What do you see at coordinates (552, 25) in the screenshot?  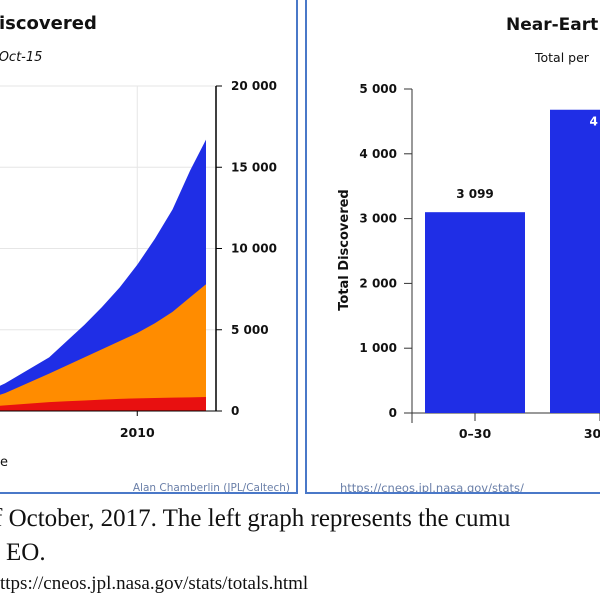 I see `right-chart-title: Near-Eart` at bounding box center [552, 25].